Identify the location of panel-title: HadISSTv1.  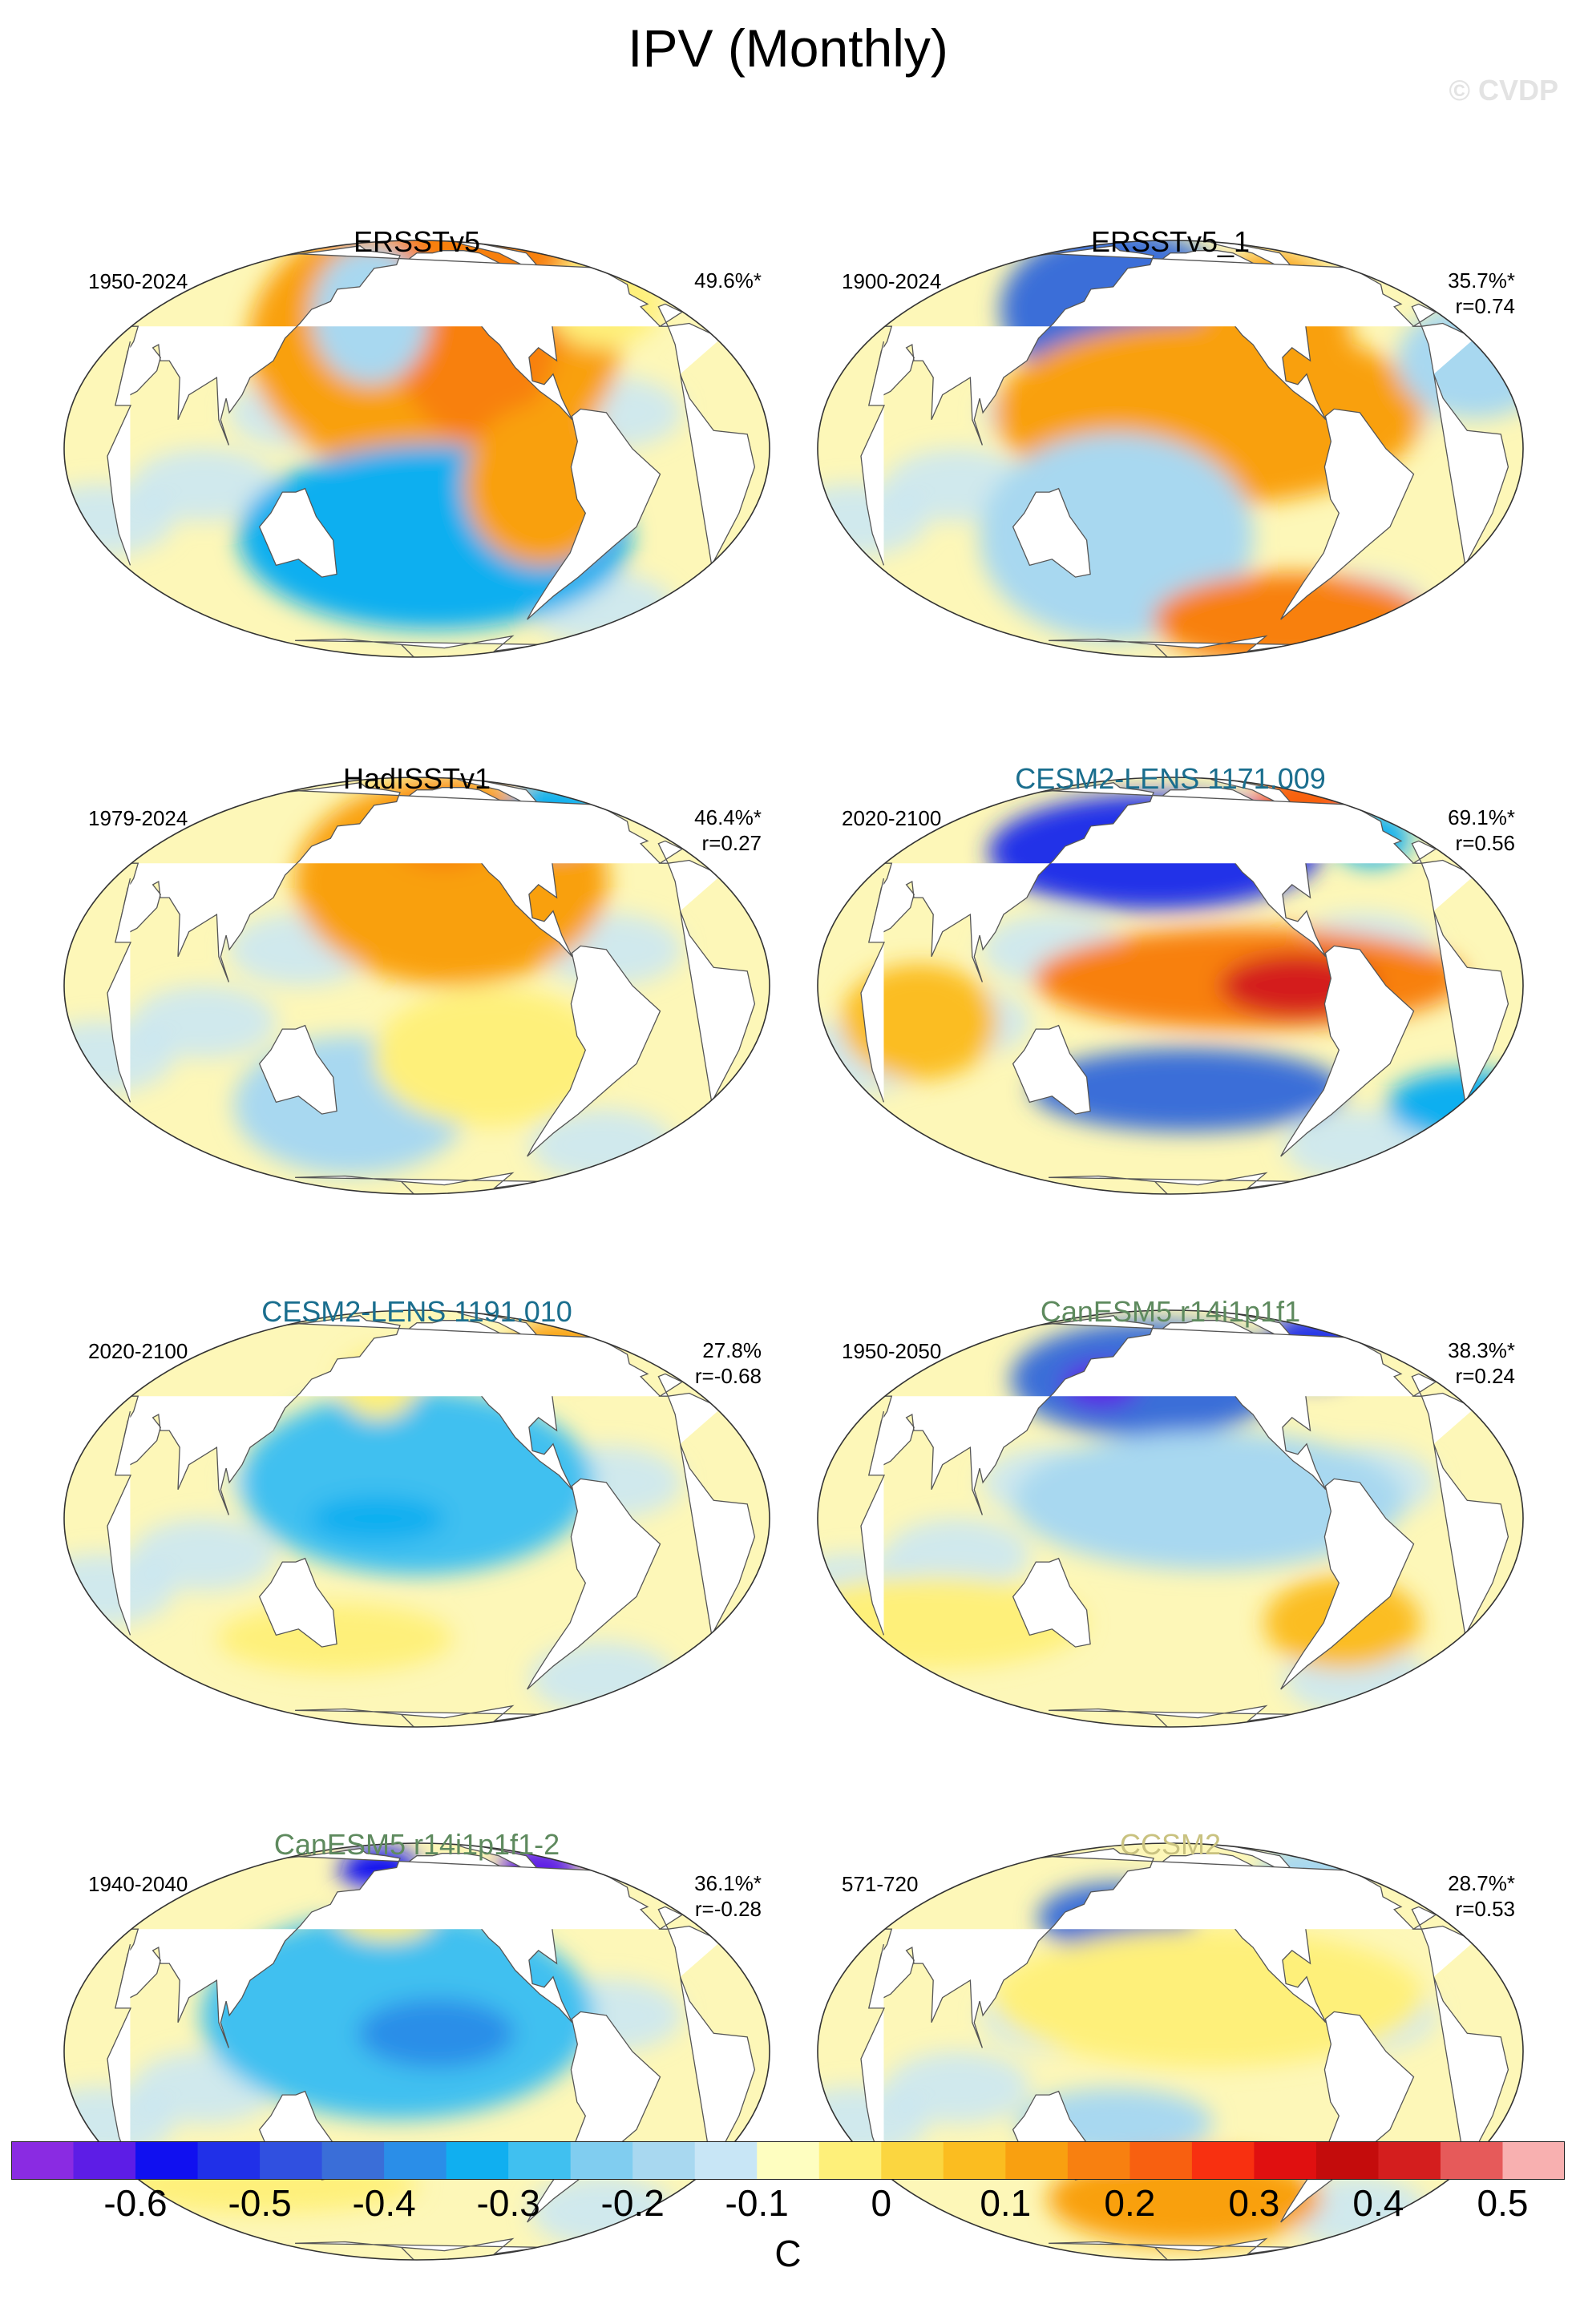
(416, 778).